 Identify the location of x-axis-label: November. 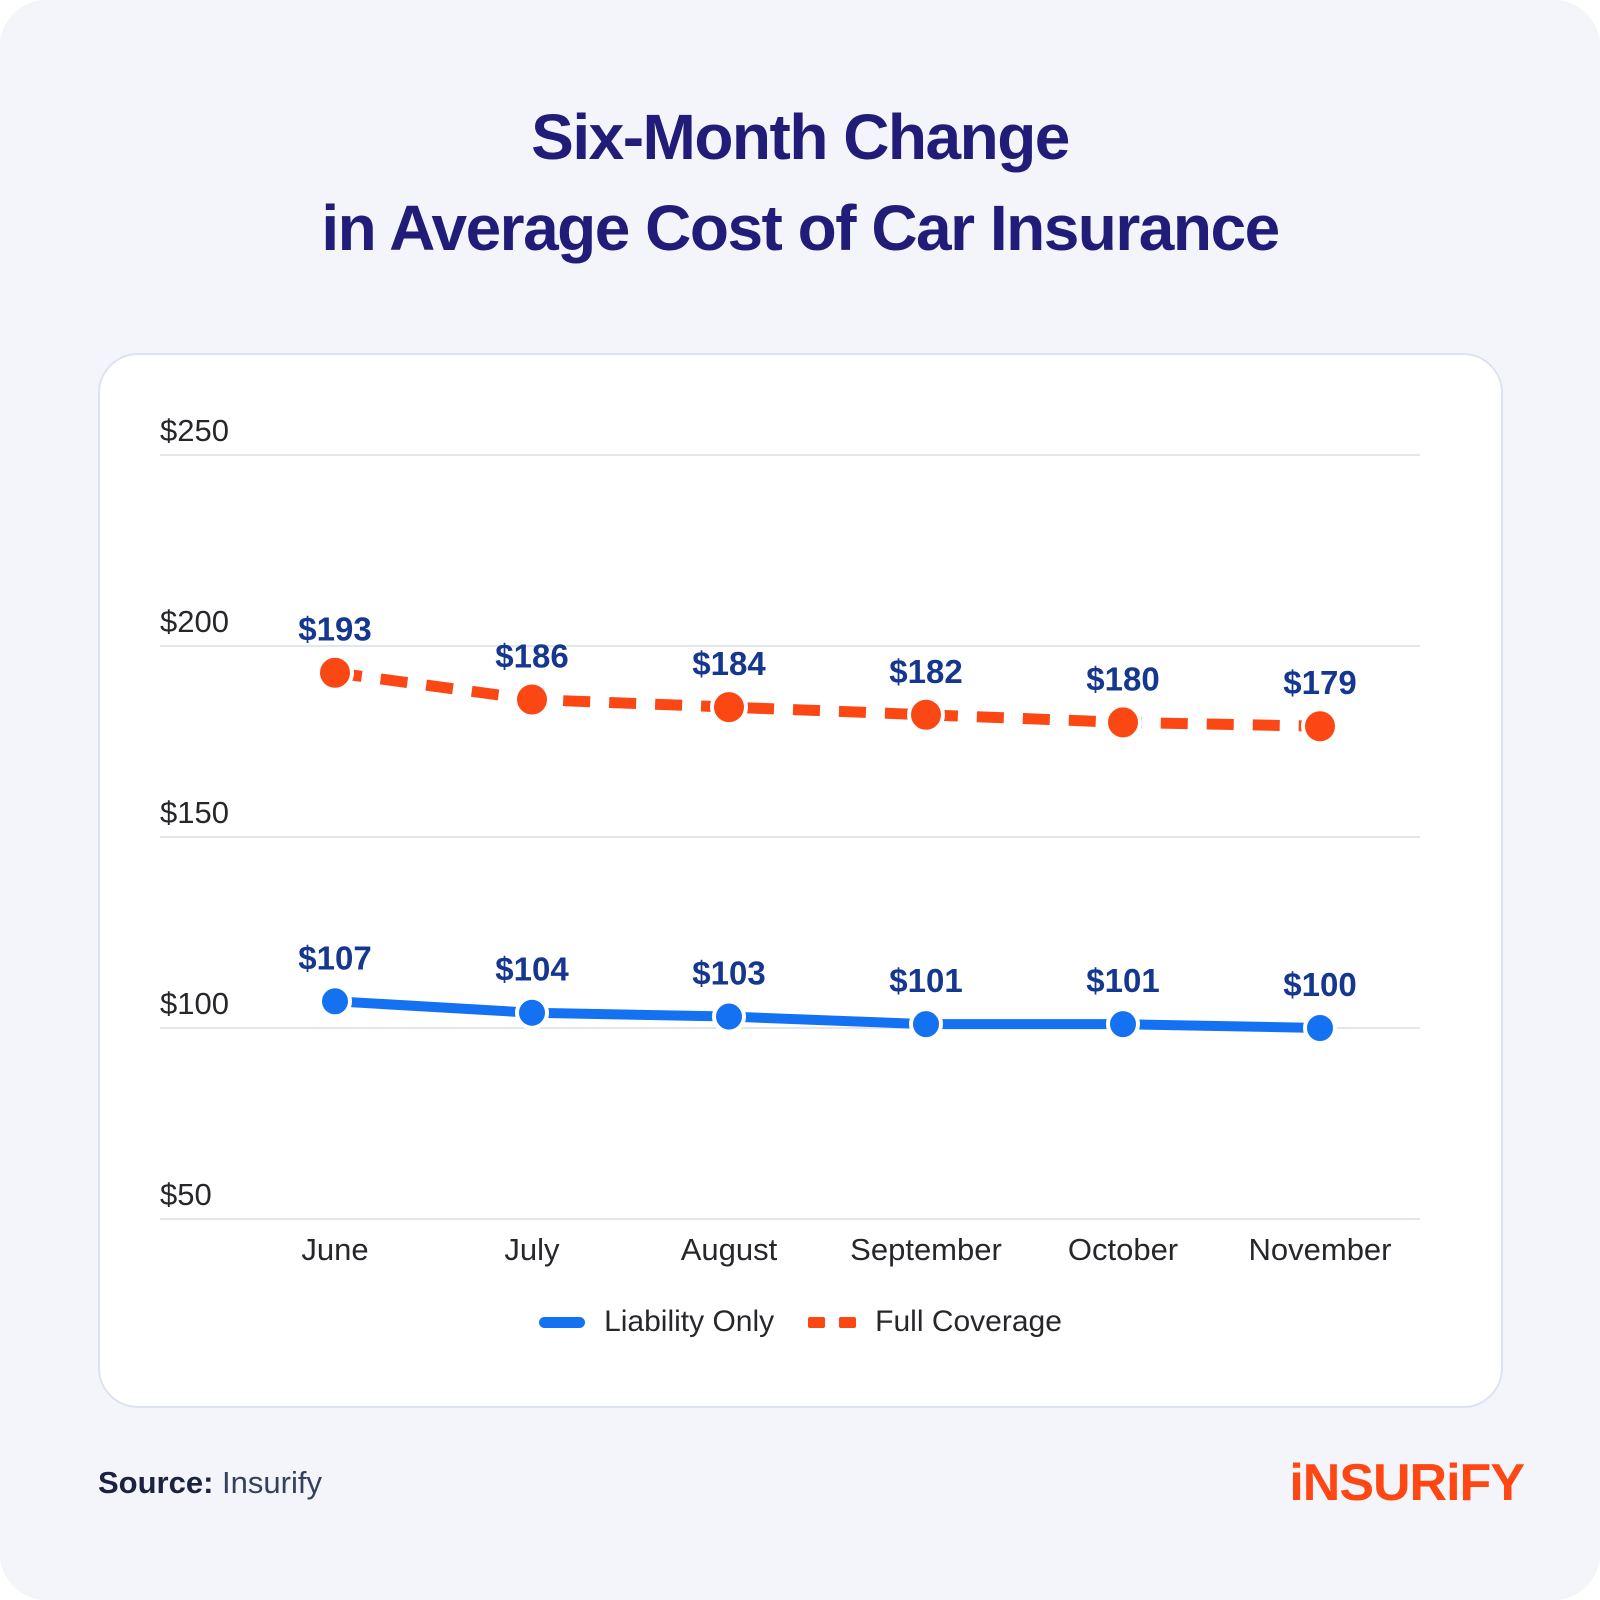
(1320, 1249).